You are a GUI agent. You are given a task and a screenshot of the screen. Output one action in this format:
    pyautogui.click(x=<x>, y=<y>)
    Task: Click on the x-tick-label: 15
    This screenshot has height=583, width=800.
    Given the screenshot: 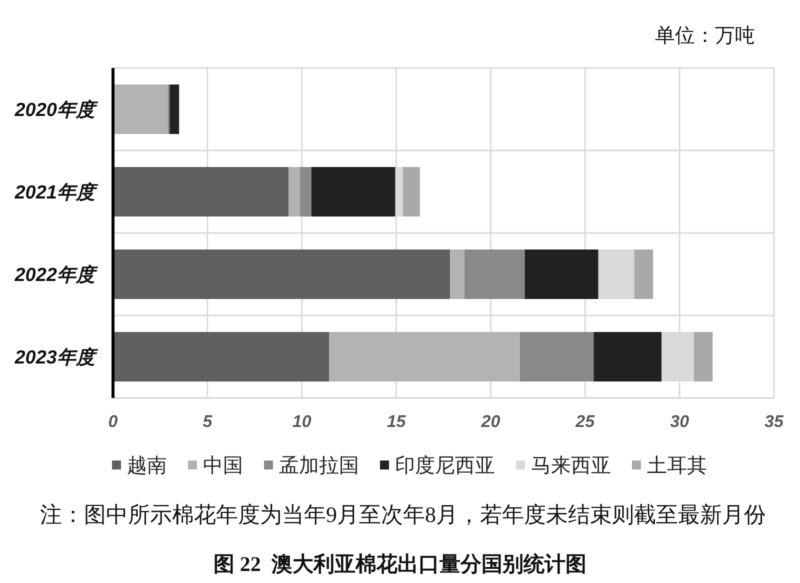 What is the action you would take?
    pyautogui.click(x=396, y=421)
    